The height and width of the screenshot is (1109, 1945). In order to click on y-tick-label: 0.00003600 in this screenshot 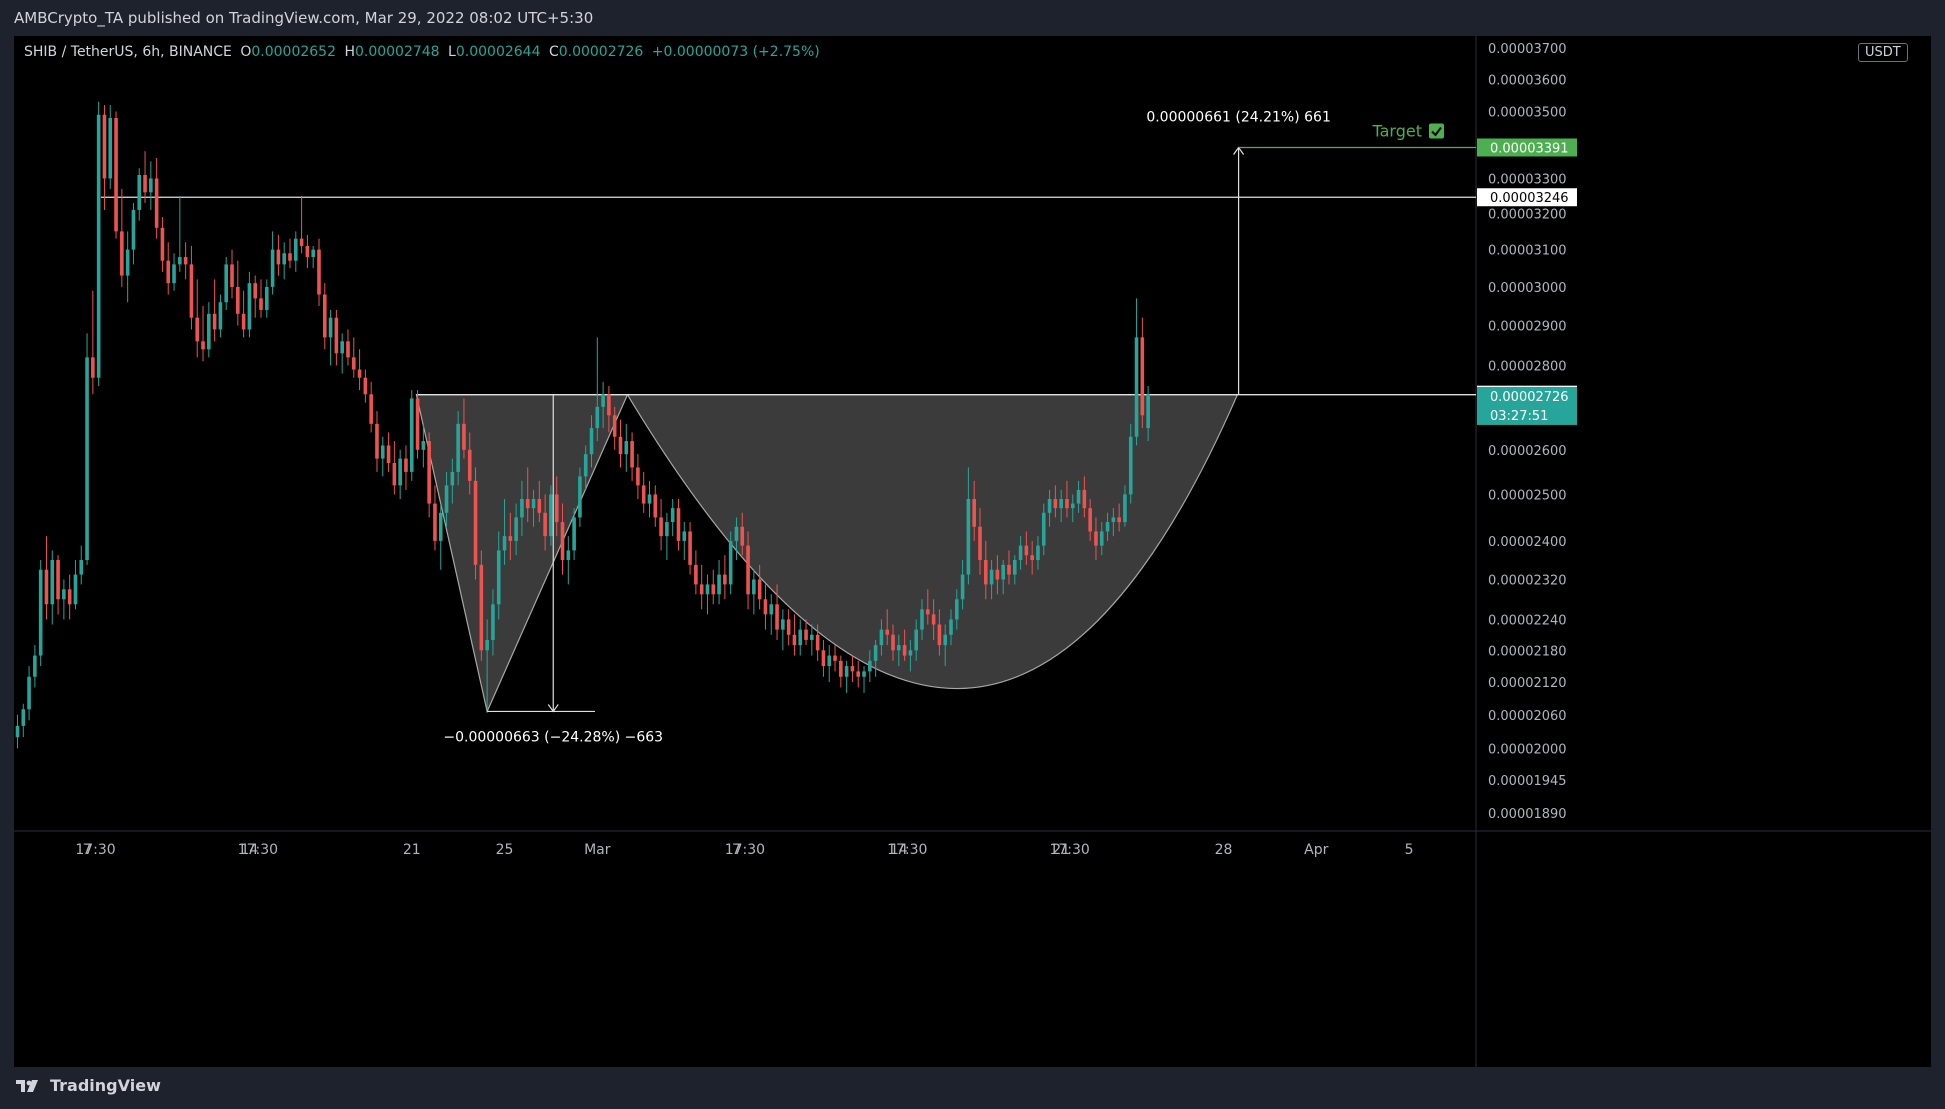, I will do `click(1527, 80)`.